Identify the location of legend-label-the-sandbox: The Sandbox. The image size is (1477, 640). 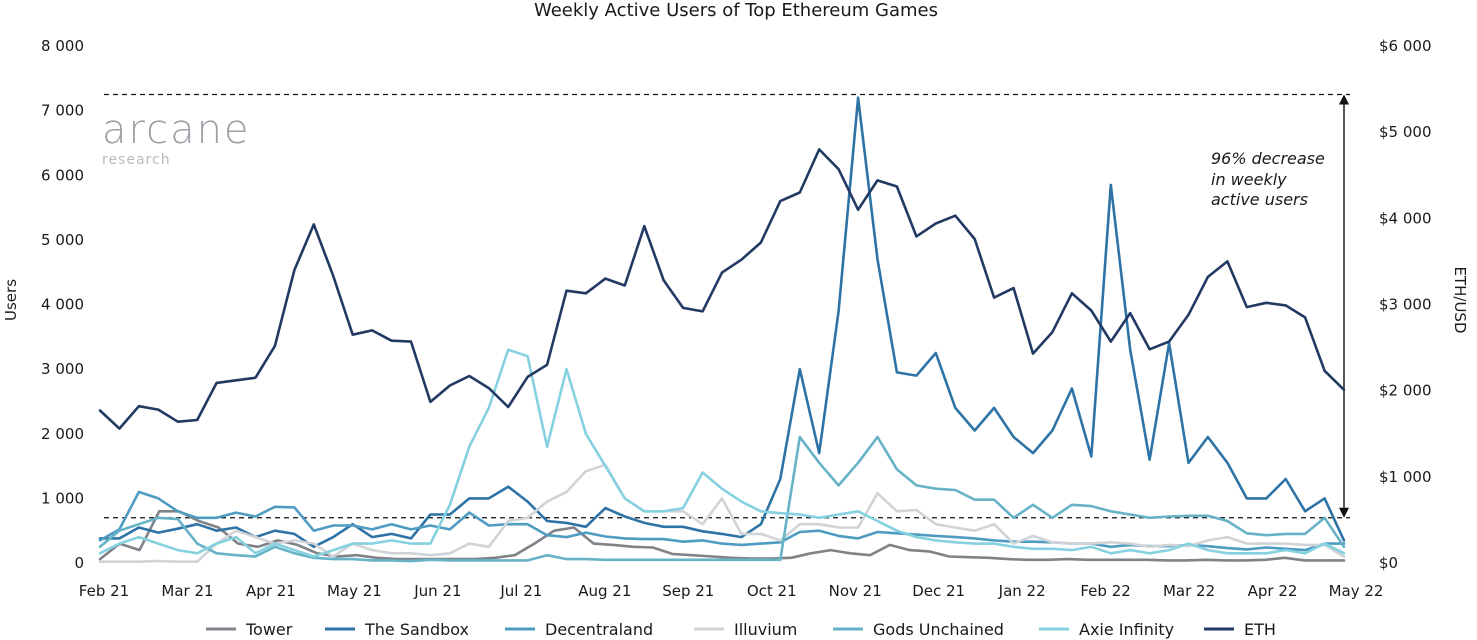
(416, 629).